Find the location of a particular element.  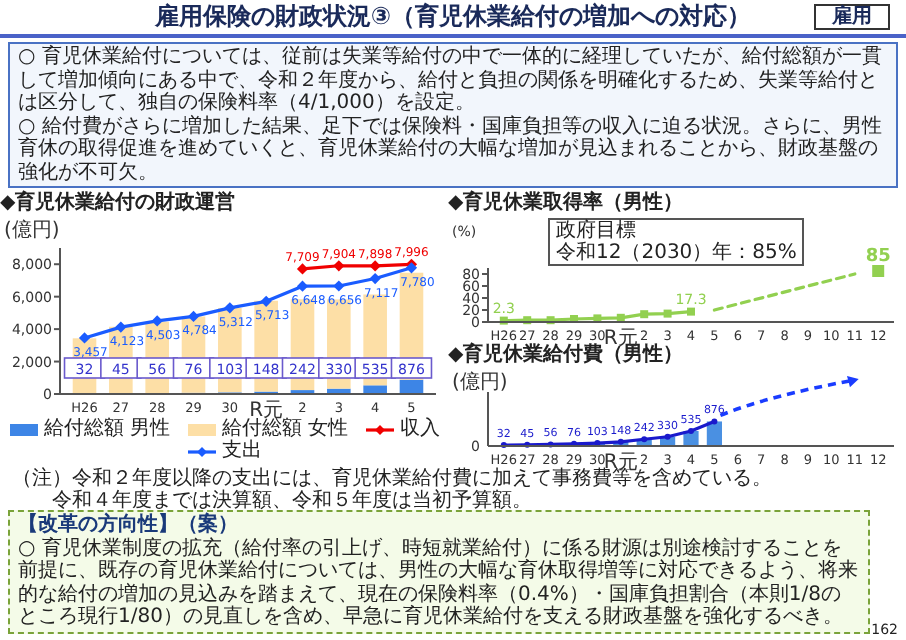

chart-title: ◆育児休業取得率（男性） is located at coordinates (567, 204).